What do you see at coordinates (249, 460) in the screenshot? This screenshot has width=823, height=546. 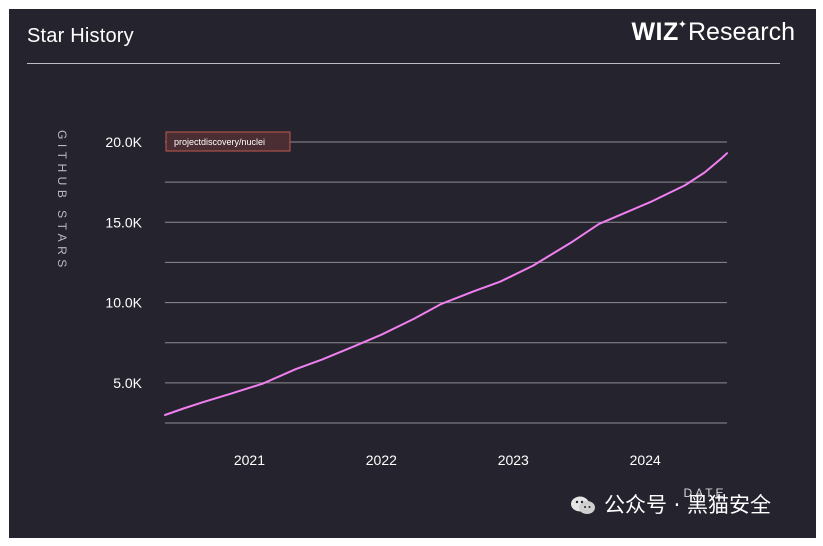 I see `x-tick-label: 2021` at bounding box center [249, 460].